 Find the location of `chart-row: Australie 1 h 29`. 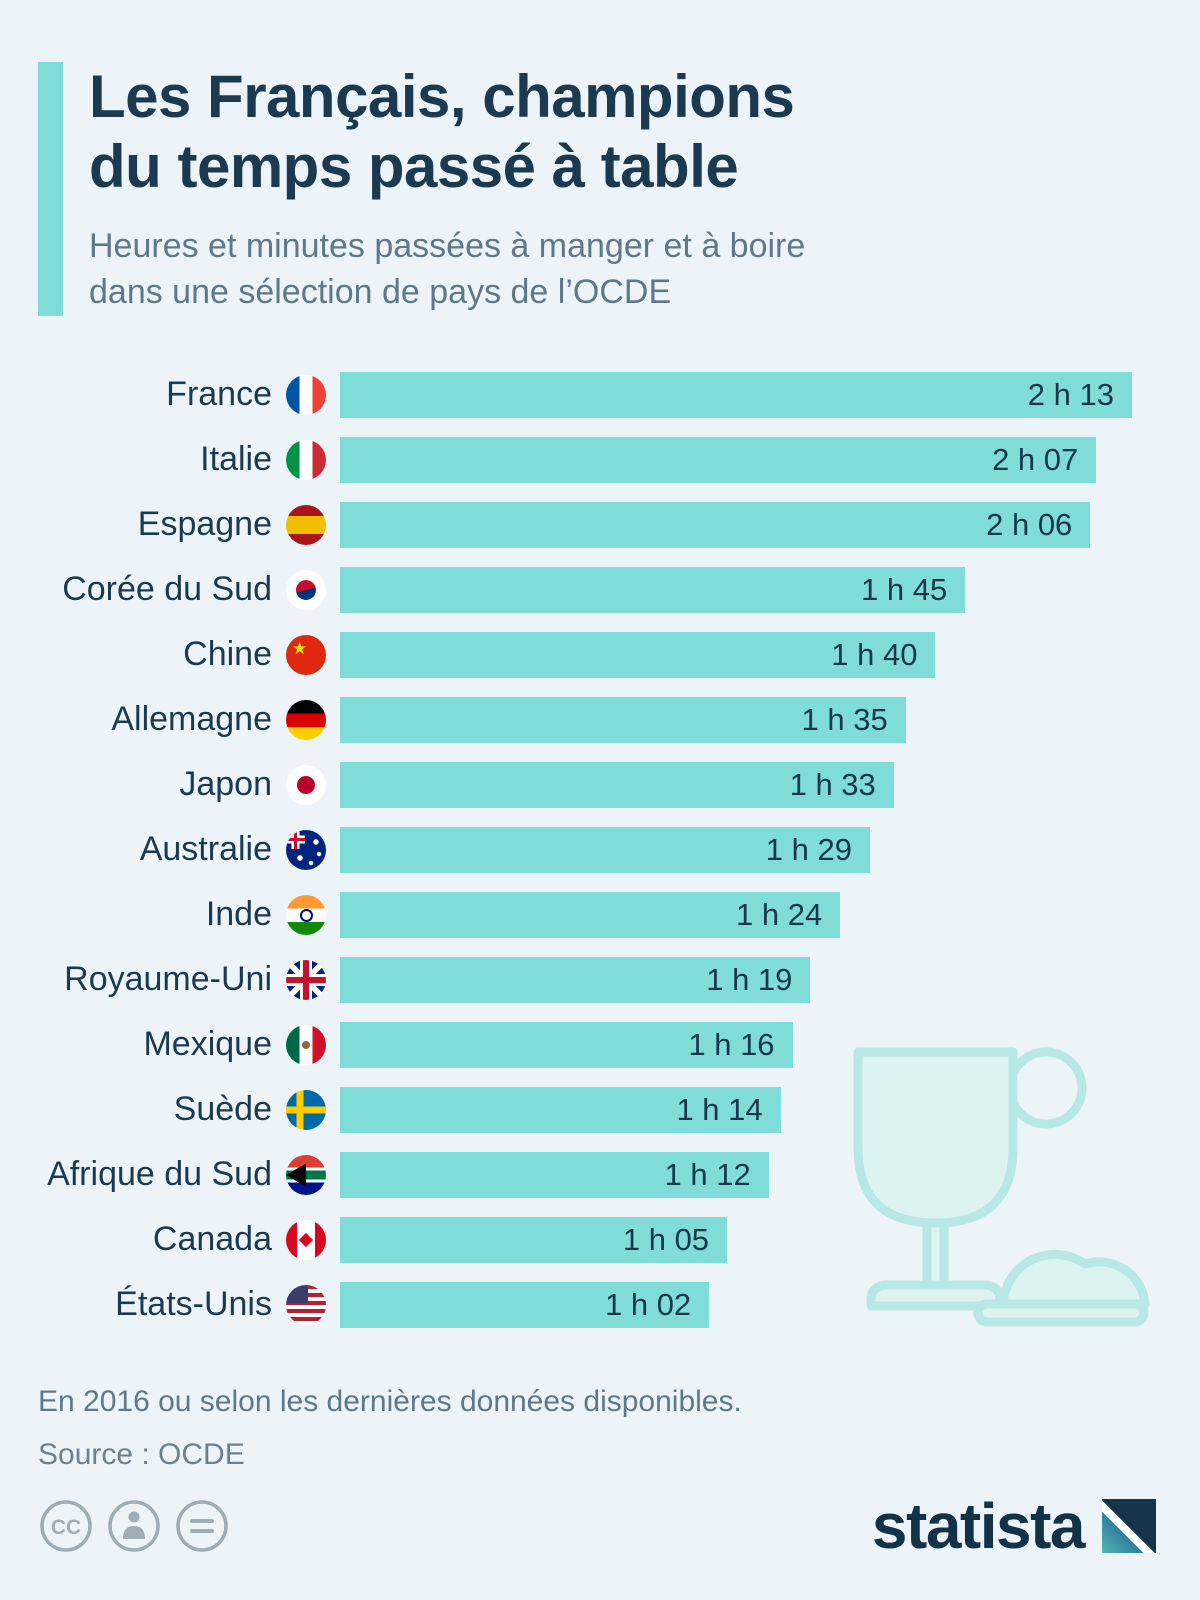

chart-row: Australie 1 h 29 is located at coordinates (566, 849).